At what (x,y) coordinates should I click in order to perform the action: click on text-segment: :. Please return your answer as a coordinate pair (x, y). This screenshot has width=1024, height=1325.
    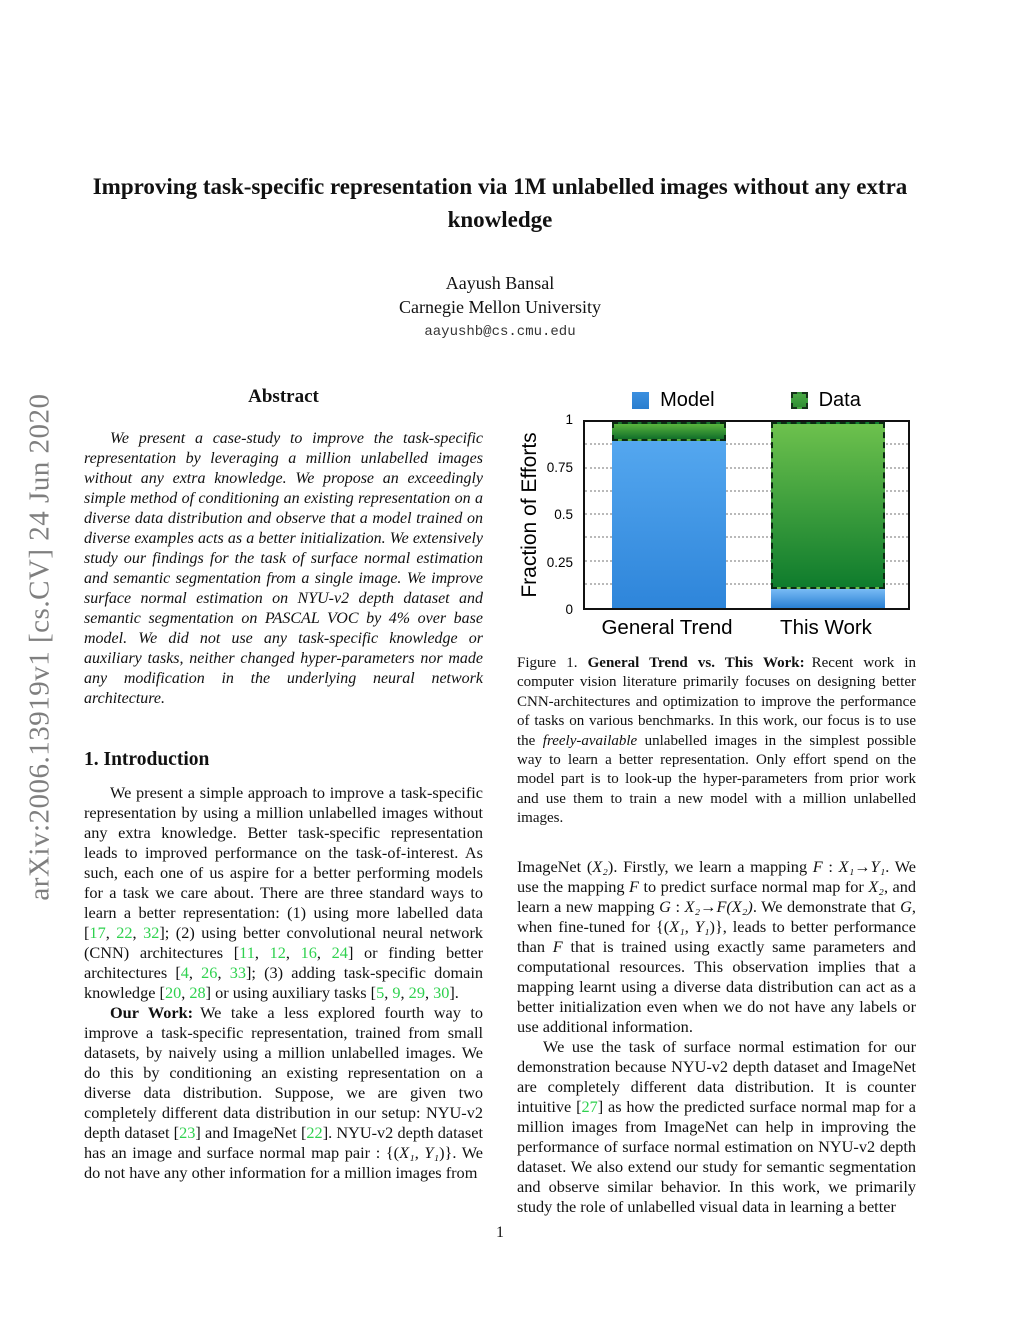
    Looking at the image, I should click on (830, 866).